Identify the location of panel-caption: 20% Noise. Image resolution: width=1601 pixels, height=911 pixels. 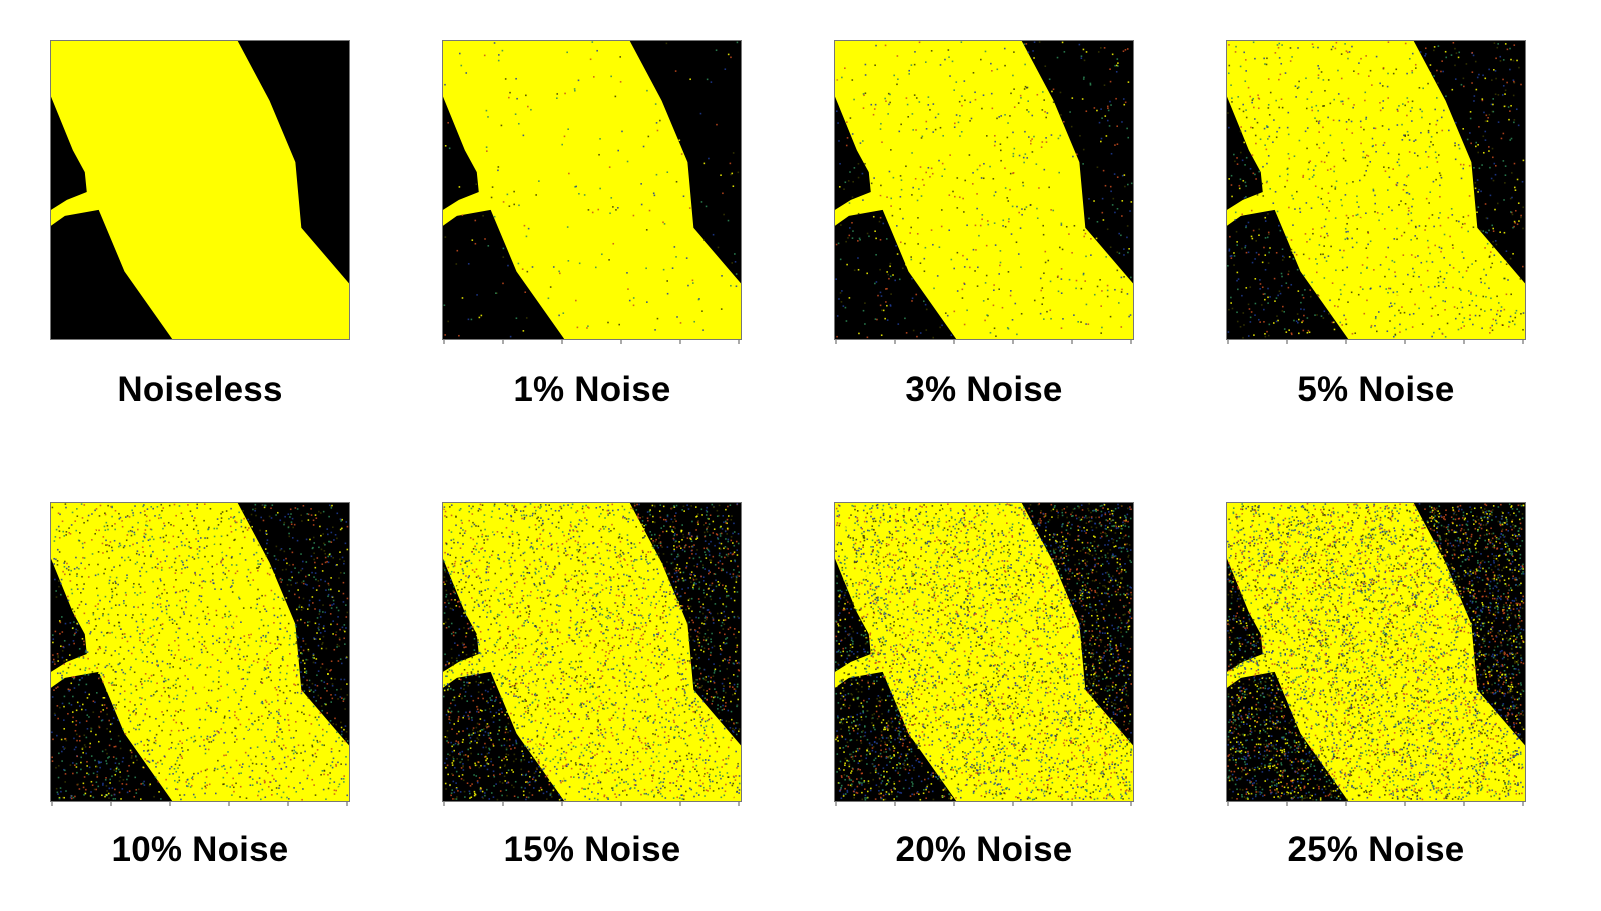
(984, 850).